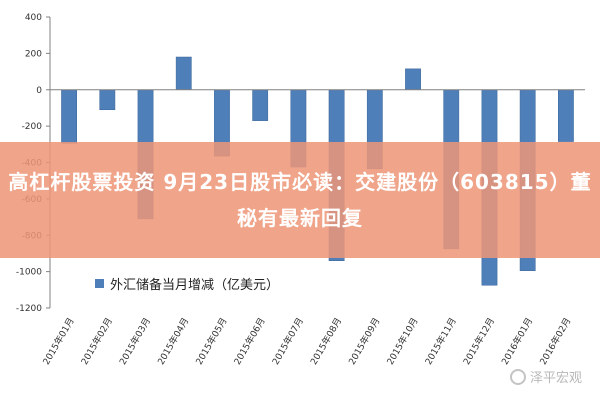 This screenshot has height=400, width=600. I want to click on watermark-text: 泽平宏观, so click(555, 378).